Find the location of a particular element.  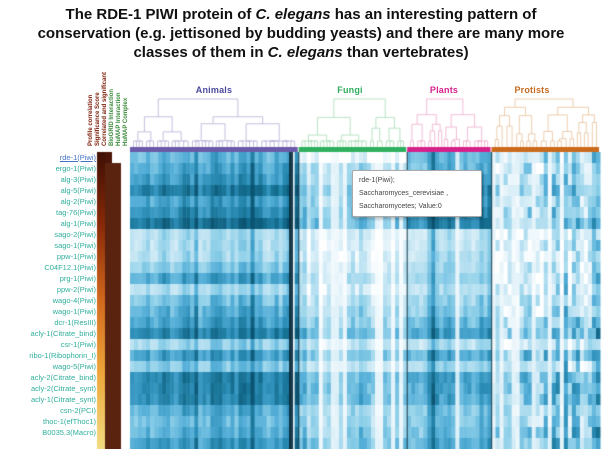

annotation-column-label: Significance Score is located at coordinates (98, 119).